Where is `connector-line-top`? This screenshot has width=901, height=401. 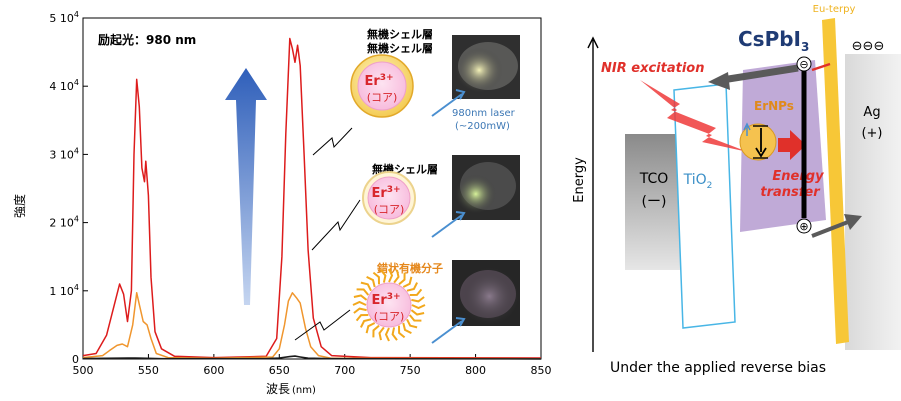 connector-line-top is located at coordinates (332, 141).